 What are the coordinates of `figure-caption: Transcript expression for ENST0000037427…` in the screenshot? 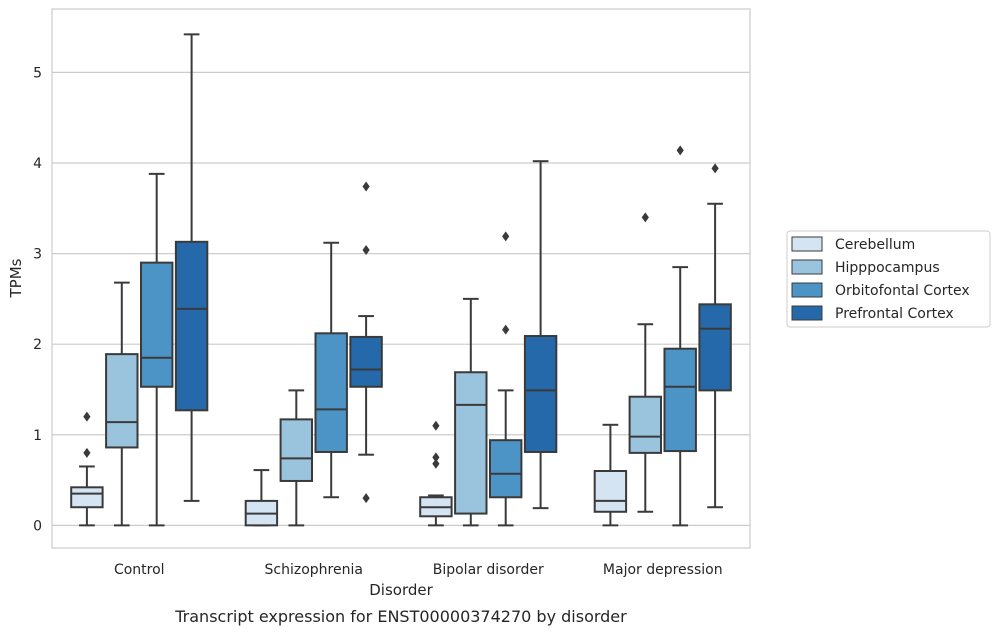 It's located at (400, 616).